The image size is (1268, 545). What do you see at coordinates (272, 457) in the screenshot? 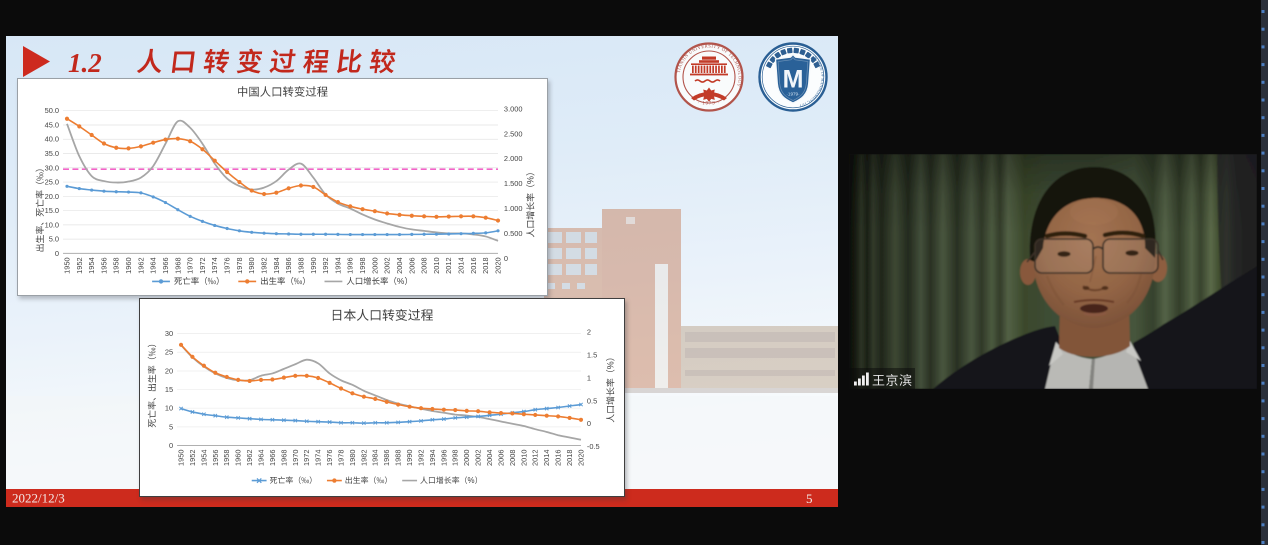
I see `svg-text: 1966` at bounding box center [272, 457].